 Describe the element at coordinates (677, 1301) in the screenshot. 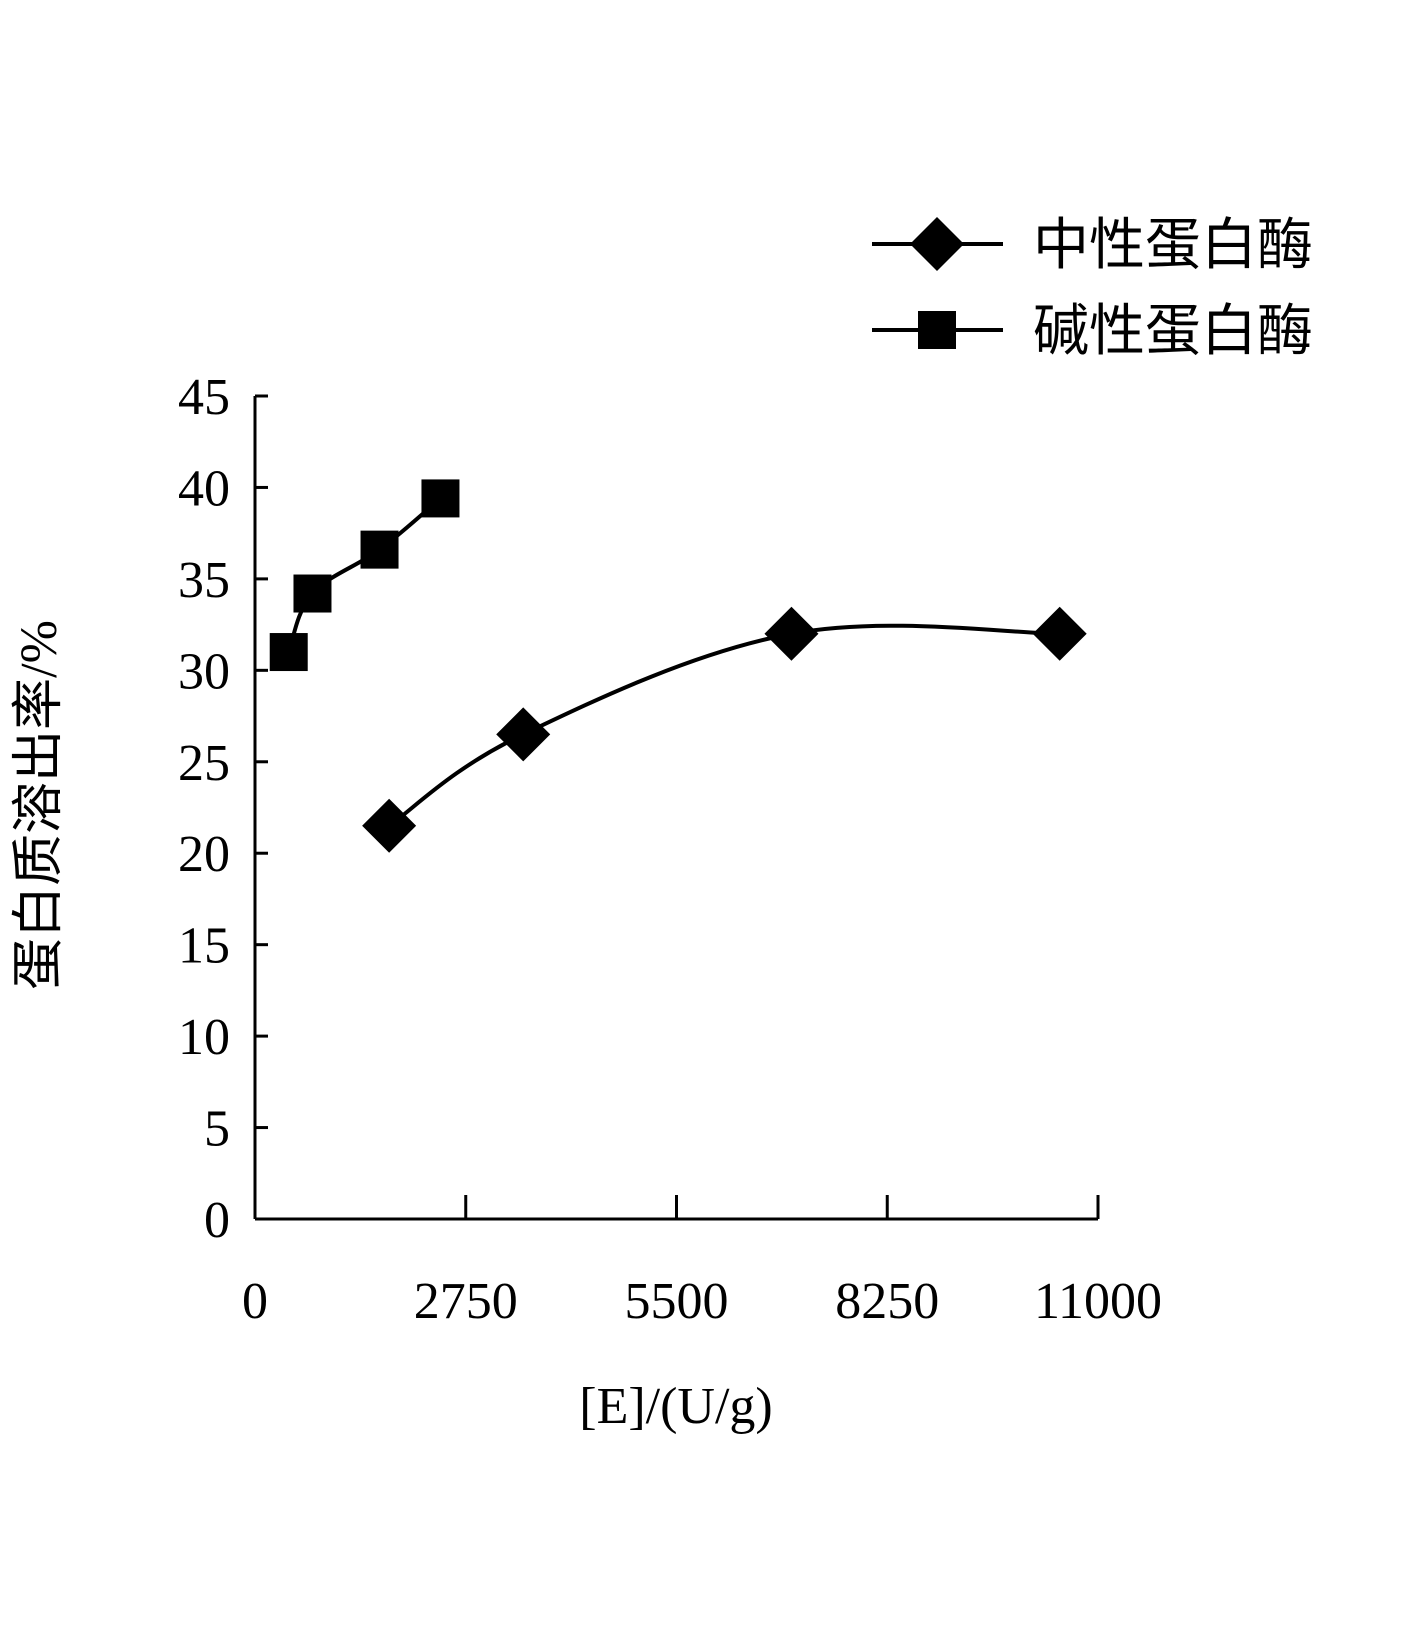

I see `x-tick-label: 5500` at that location.